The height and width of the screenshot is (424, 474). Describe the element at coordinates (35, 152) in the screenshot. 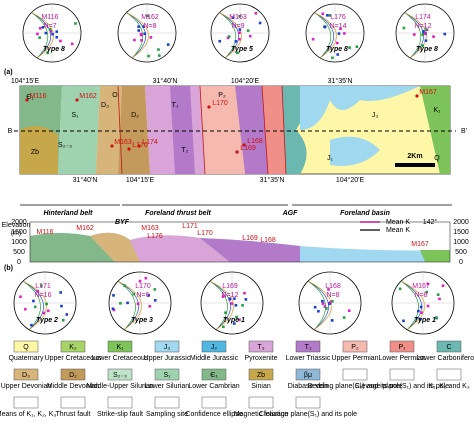

I see `unit-label: Zb` at that location.